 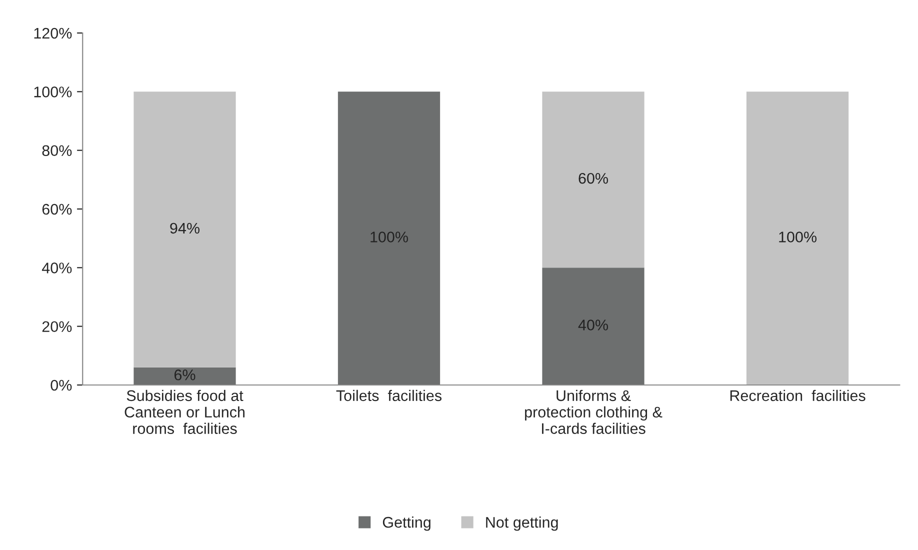 I want to click on data-label: 60%, so click(x=593, y=178).